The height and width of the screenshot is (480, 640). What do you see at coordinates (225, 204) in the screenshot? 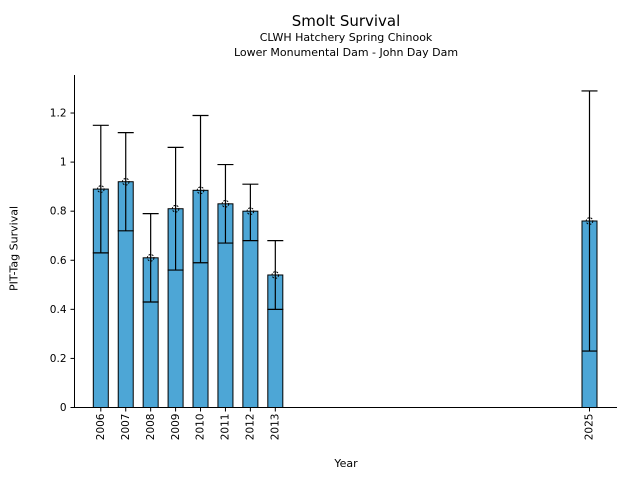
I see `point-marker-2011` at bounding box center [225, 204].